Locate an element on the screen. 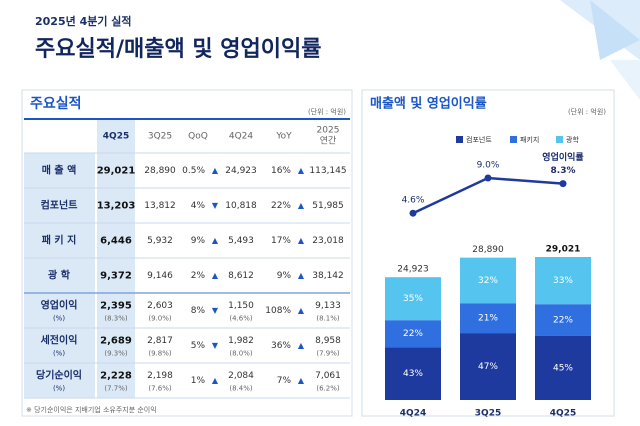  cell-value: 22% is located at coordinates (281, 206).